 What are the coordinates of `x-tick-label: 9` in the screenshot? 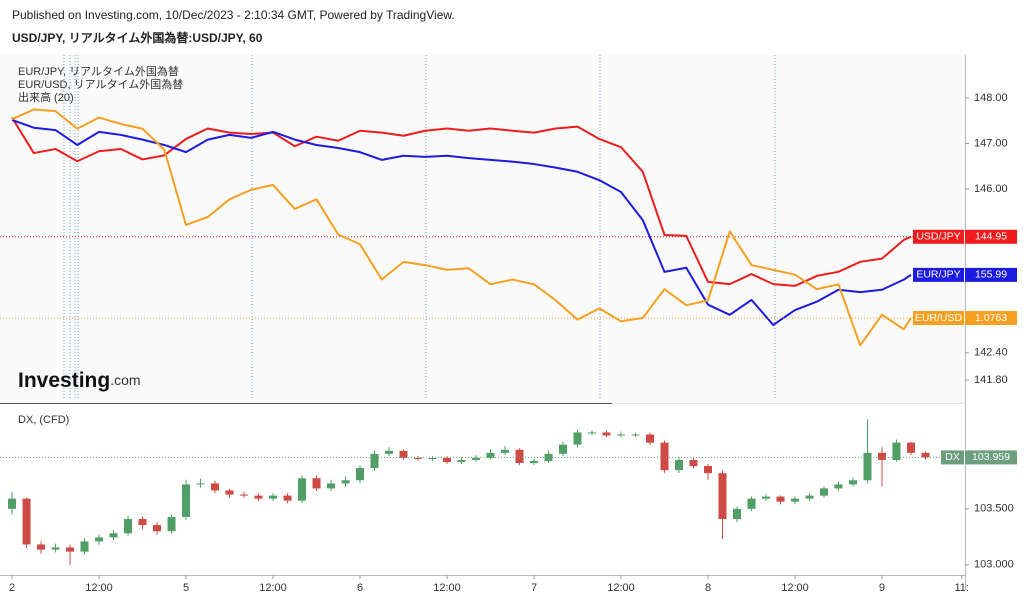 It's located at (882, 588).